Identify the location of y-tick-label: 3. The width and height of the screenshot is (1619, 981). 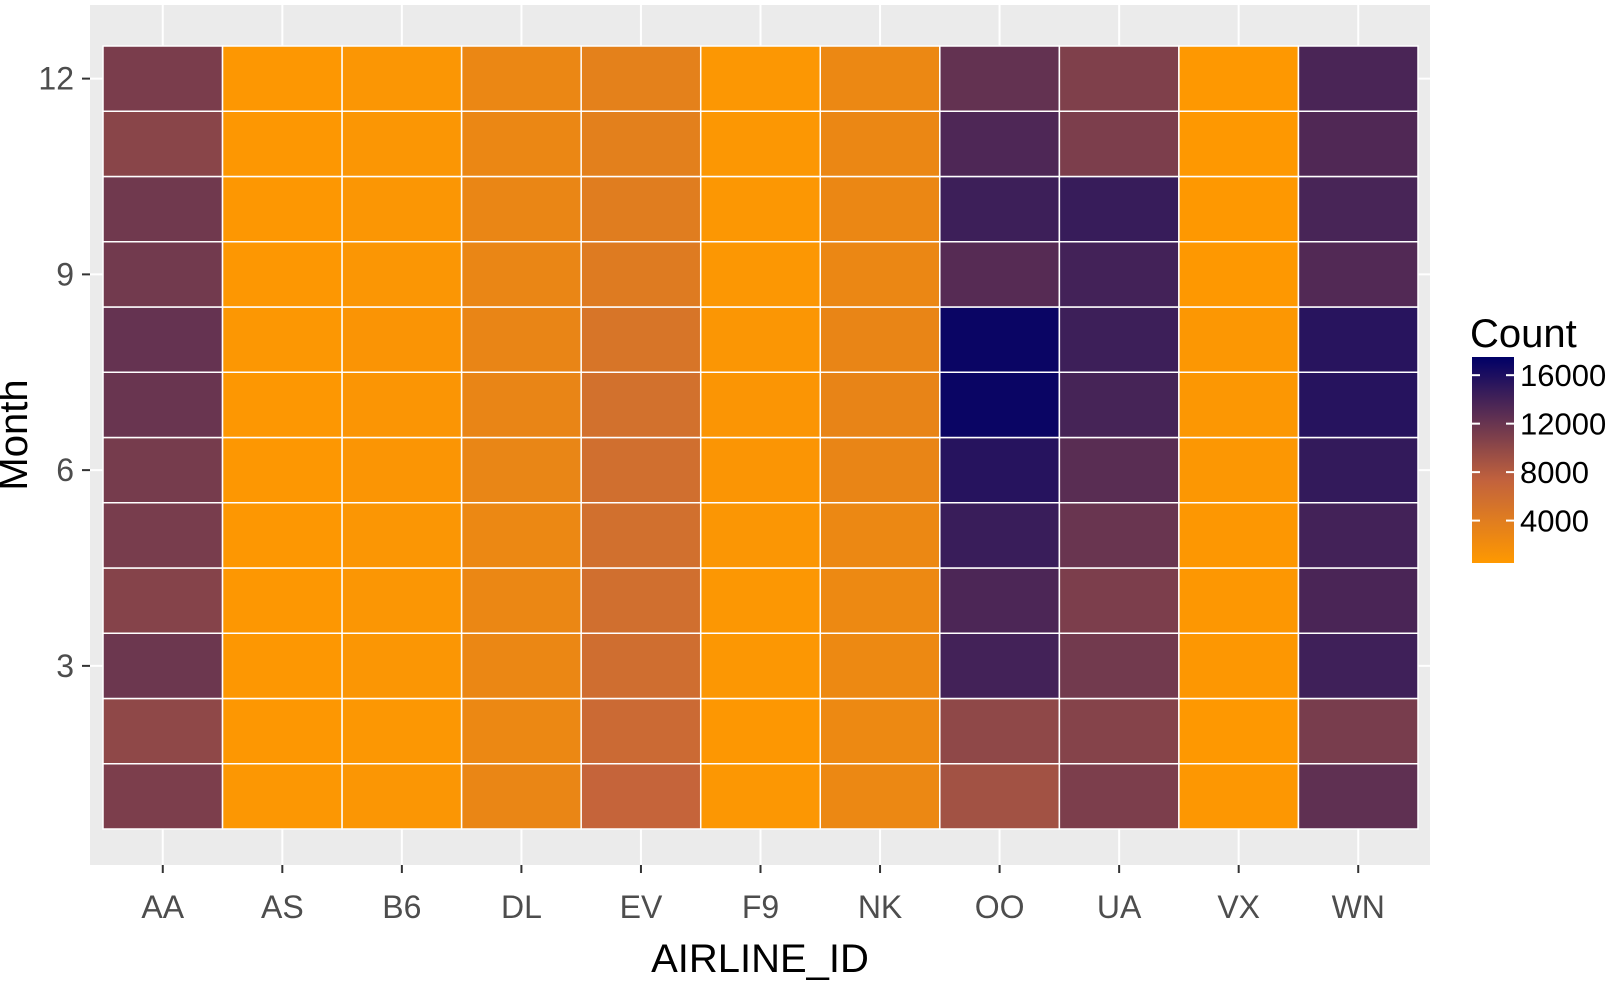
(65, 666).